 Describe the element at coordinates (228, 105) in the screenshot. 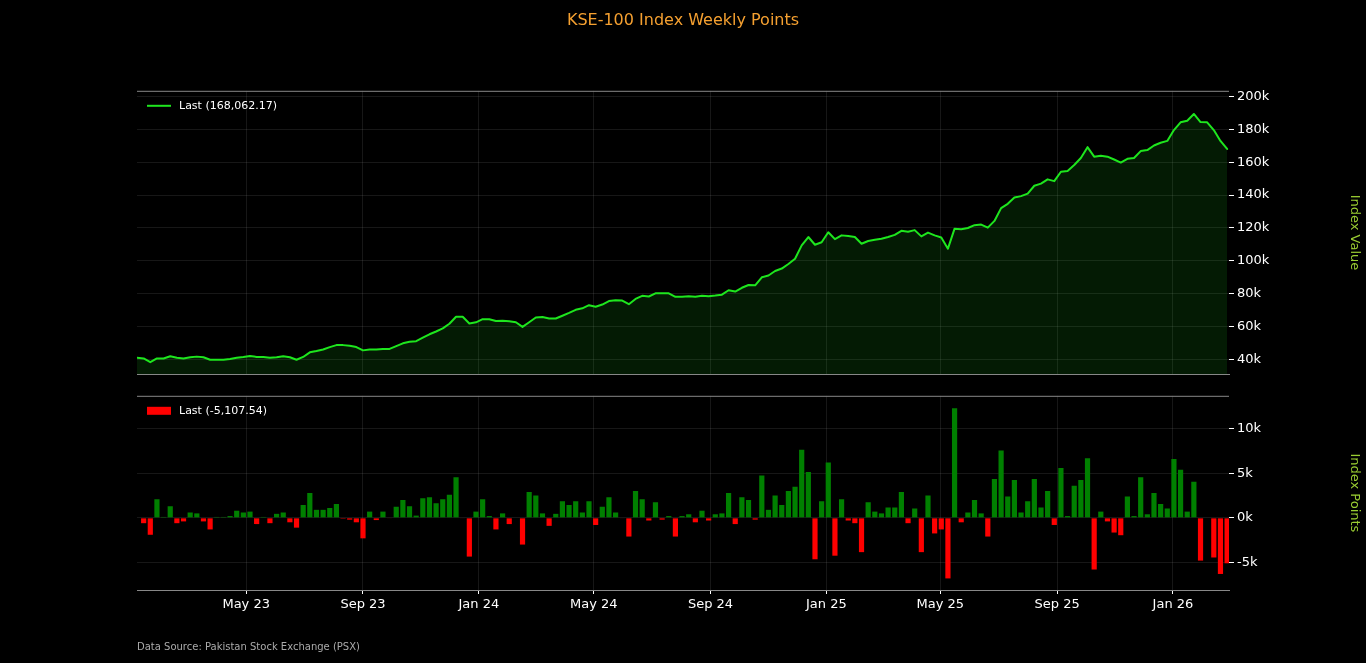

I see `legend-label: Last (168,062.17)` at that location.